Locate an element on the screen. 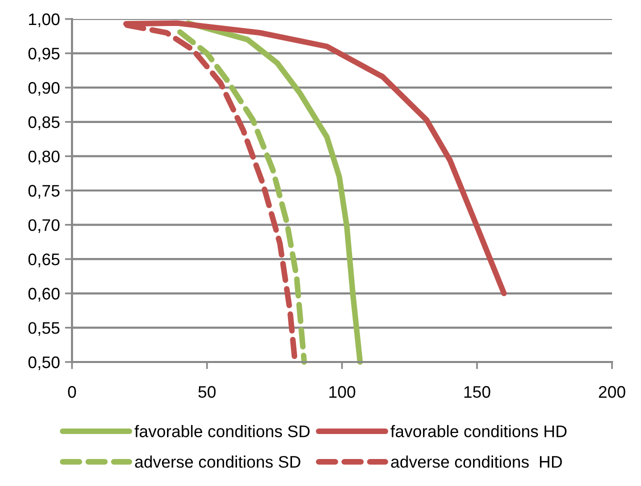  legend-label: adverse conditions SD is located at coordinates (217, 462).